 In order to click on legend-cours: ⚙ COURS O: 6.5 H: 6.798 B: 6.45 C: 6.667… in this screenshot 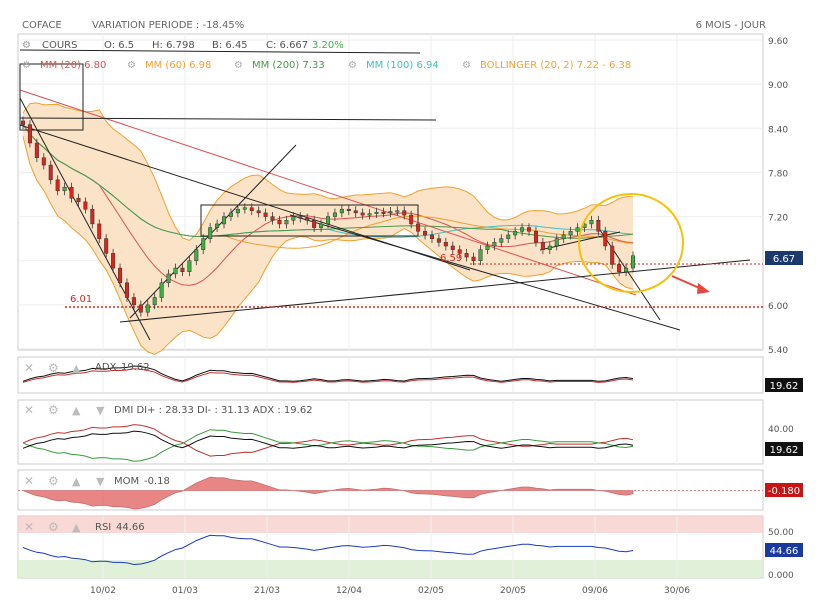, I will do `click(183, 45)`.